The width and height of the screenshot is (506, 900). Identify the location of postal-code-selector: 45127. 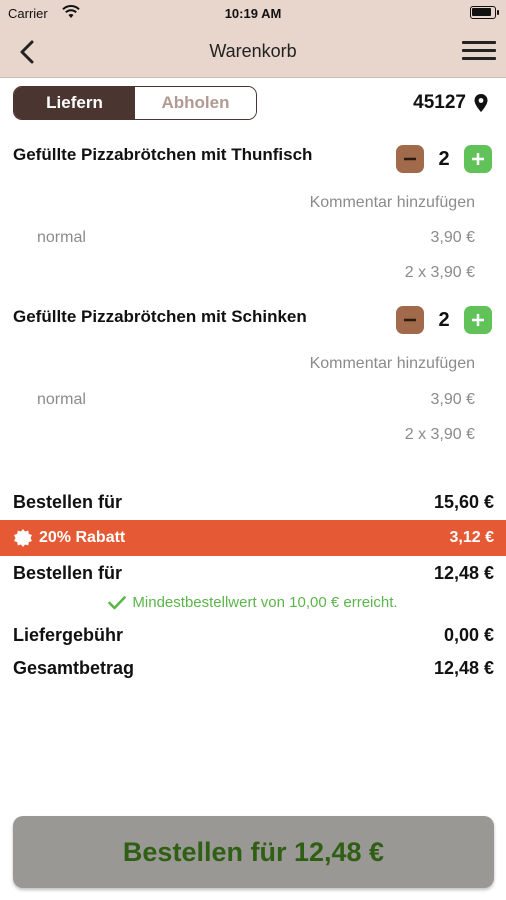
(450, 103).